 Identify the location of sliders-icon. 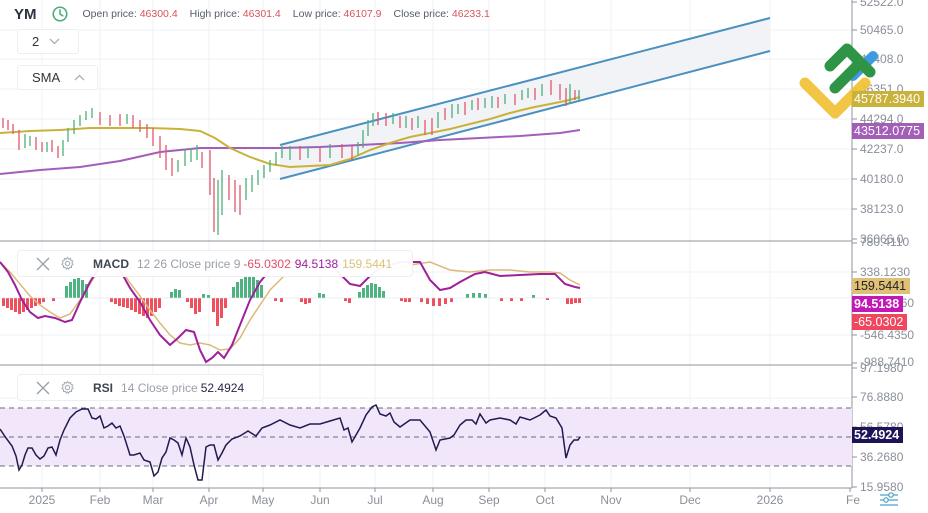
(889, 499).